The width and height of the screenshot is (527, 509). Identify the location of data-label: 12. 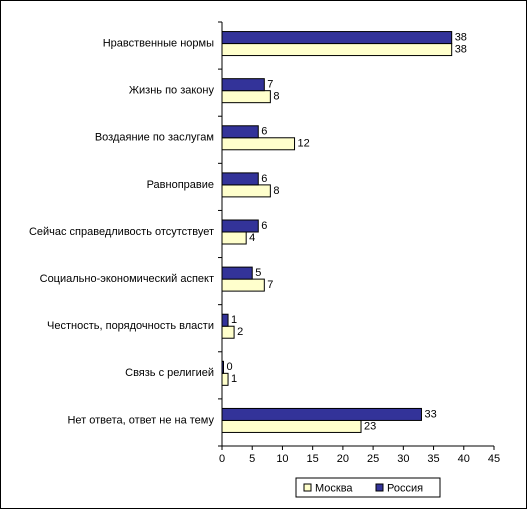
(304, 144).